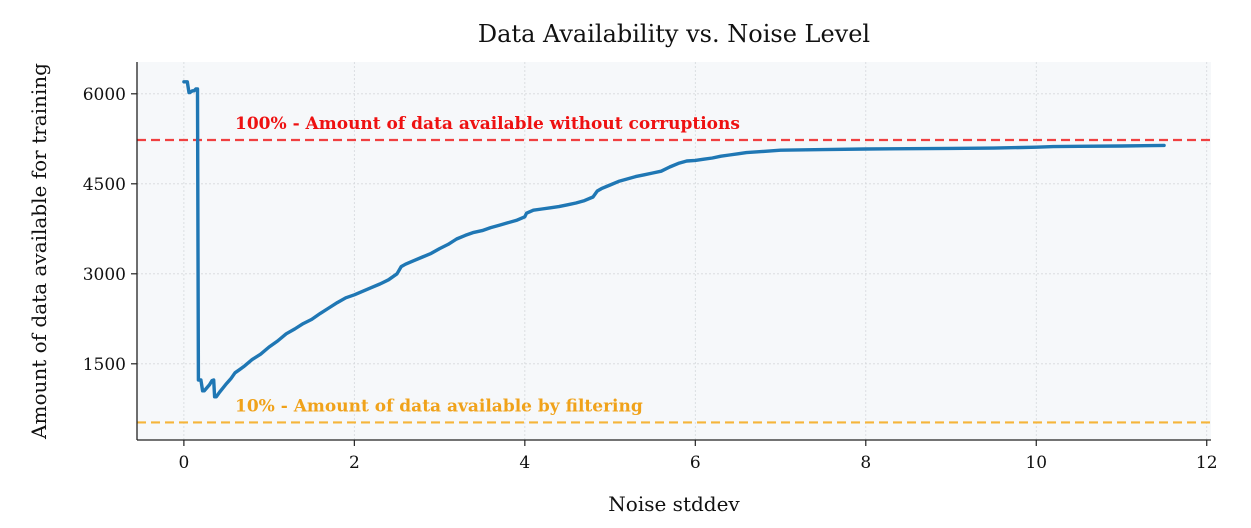 The width and height of the screenshot is (1251, 528). Describe the element at coordinates (183, 463) in the screenshot. I see `x-tick-label: 0` at that location.